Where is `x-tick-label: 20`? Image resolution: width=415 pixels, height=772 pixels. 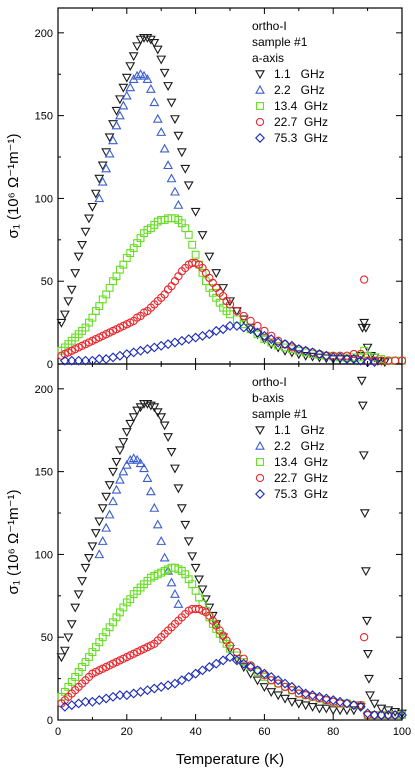
x-tick-label: 20 is located at coordinates (127, 732).